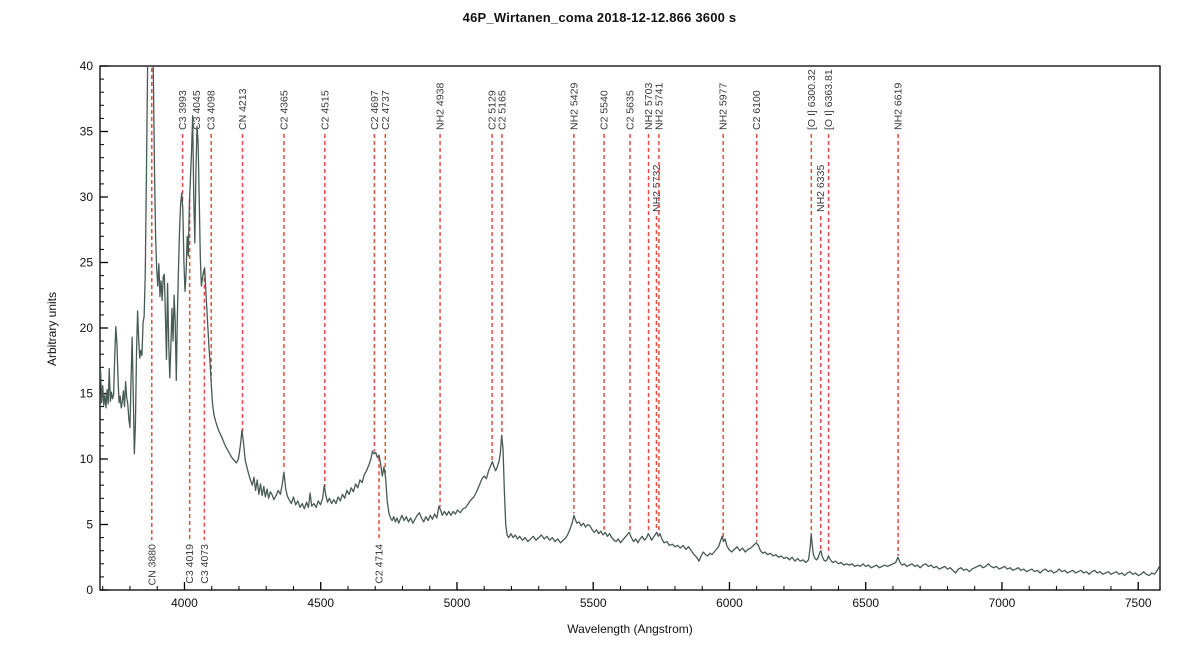 Image resolution: width=1199 pixels, height=662 pixels. I want to click on spectral-marker-label: NH2 5741, so click(659, 106).